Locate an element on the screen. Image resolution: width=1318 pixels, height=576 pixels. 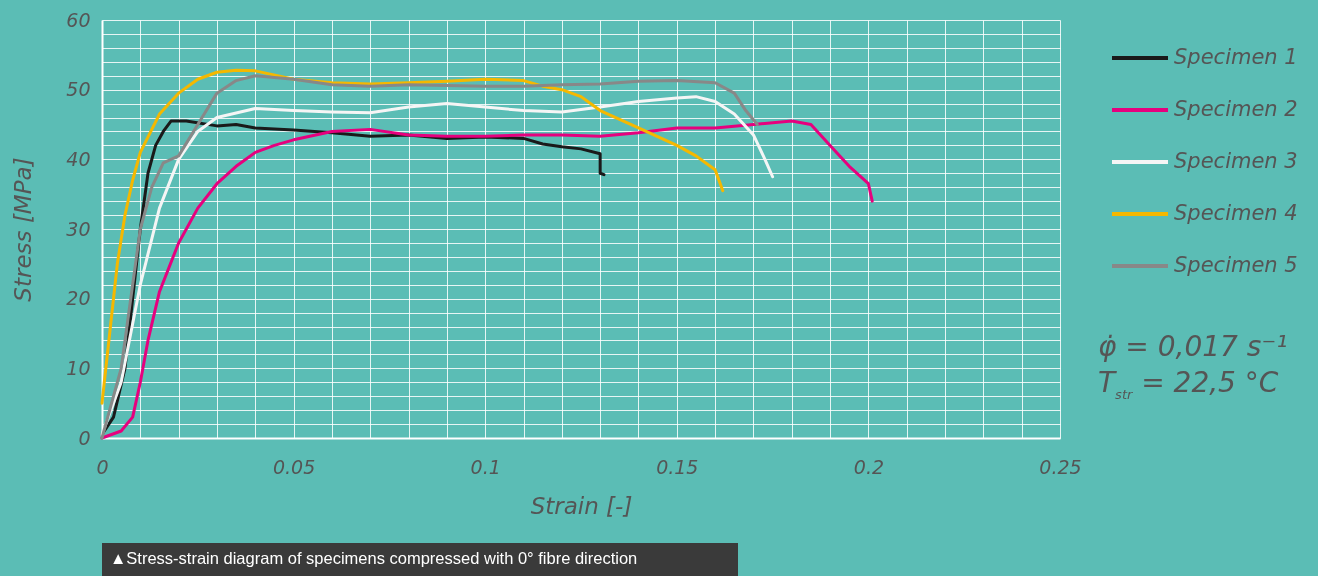
x-tick-label: 0 is located at coordinates (102, 466).